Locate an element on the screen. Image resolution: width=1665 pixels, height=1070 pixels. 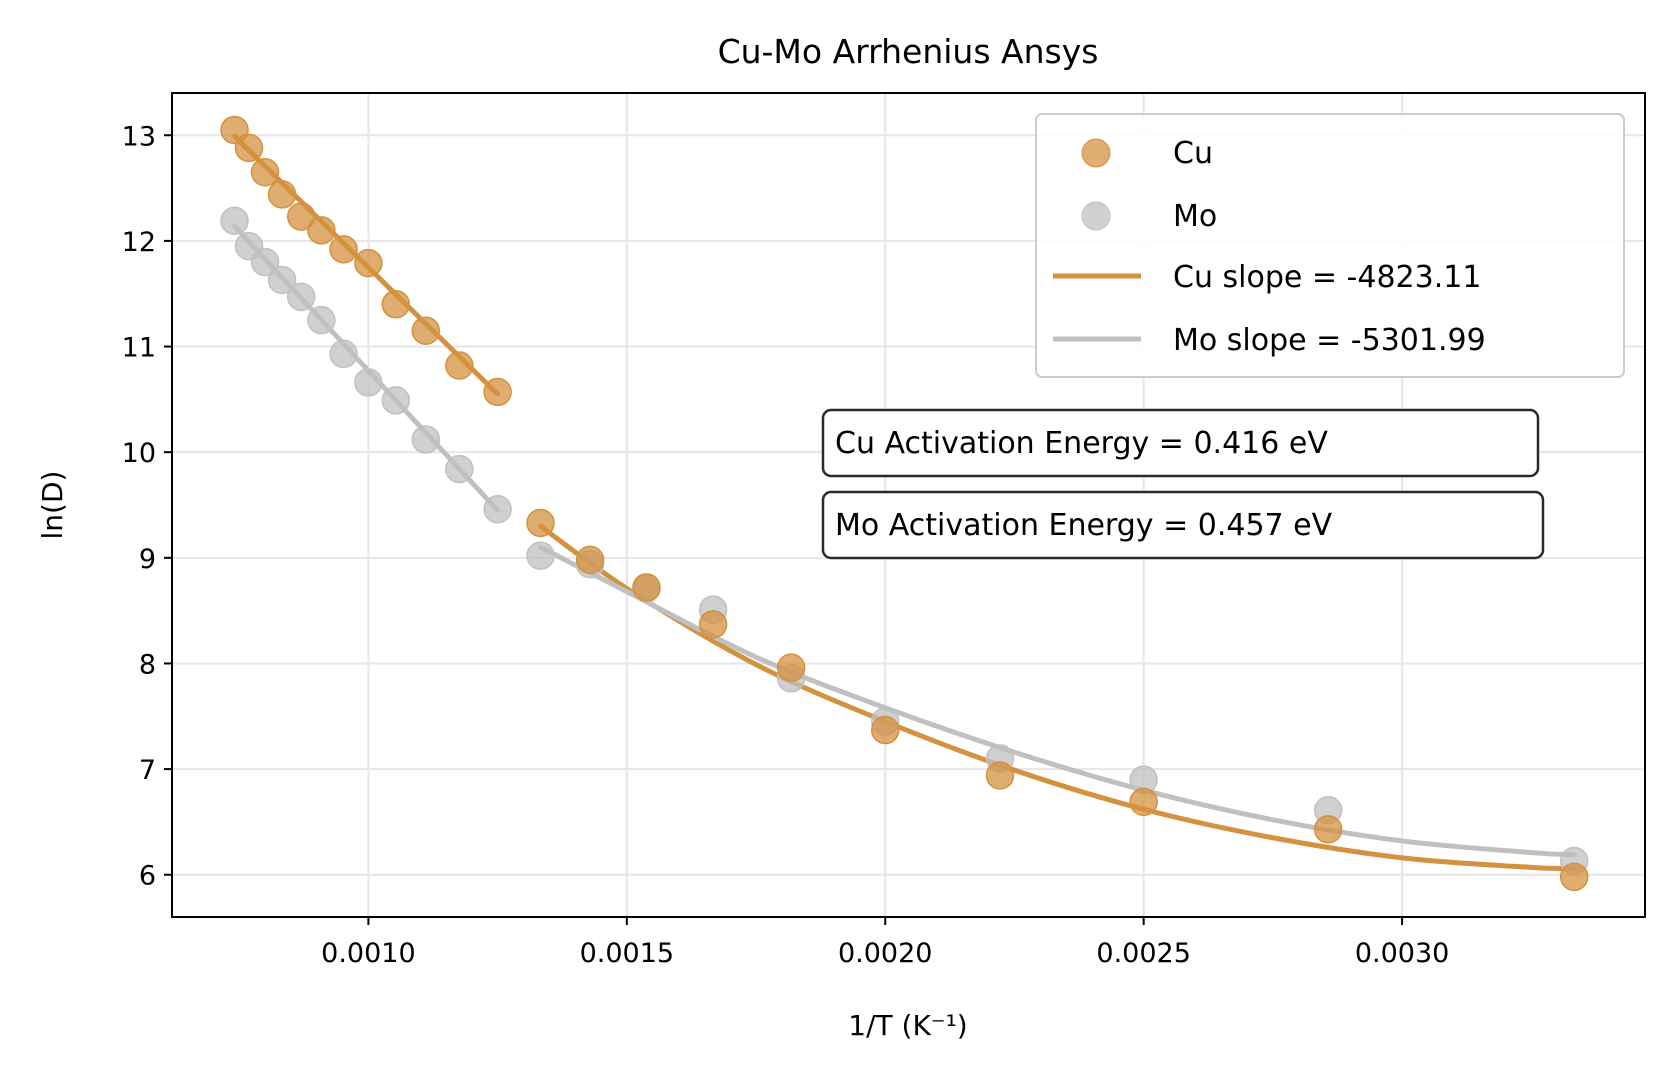
legend-box is located at coordinates (1330, 245).